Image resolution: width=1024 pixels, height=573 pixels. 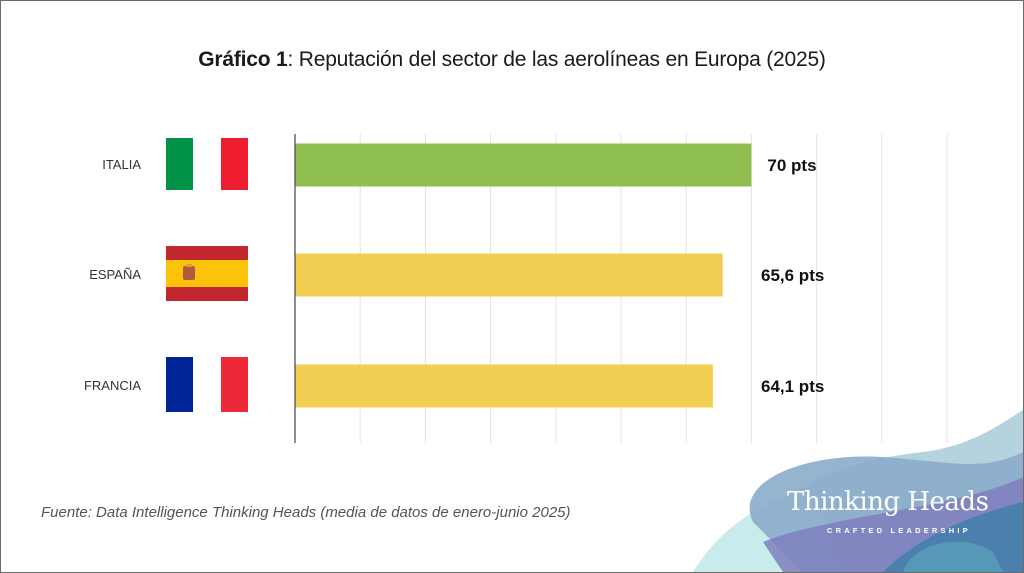 I want to click on flag-stripe-yellow, so click(x=207, y=273).